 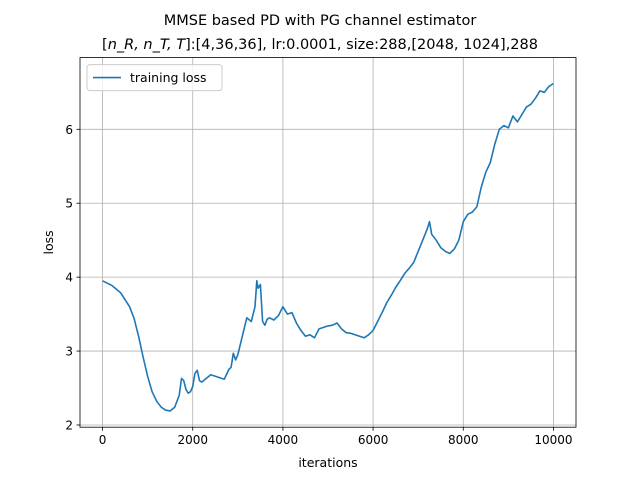 What do you see at coordinates (69, 130) in the screenshot?
I see `y-tick-label: 6` at bounding box center [69, 130].